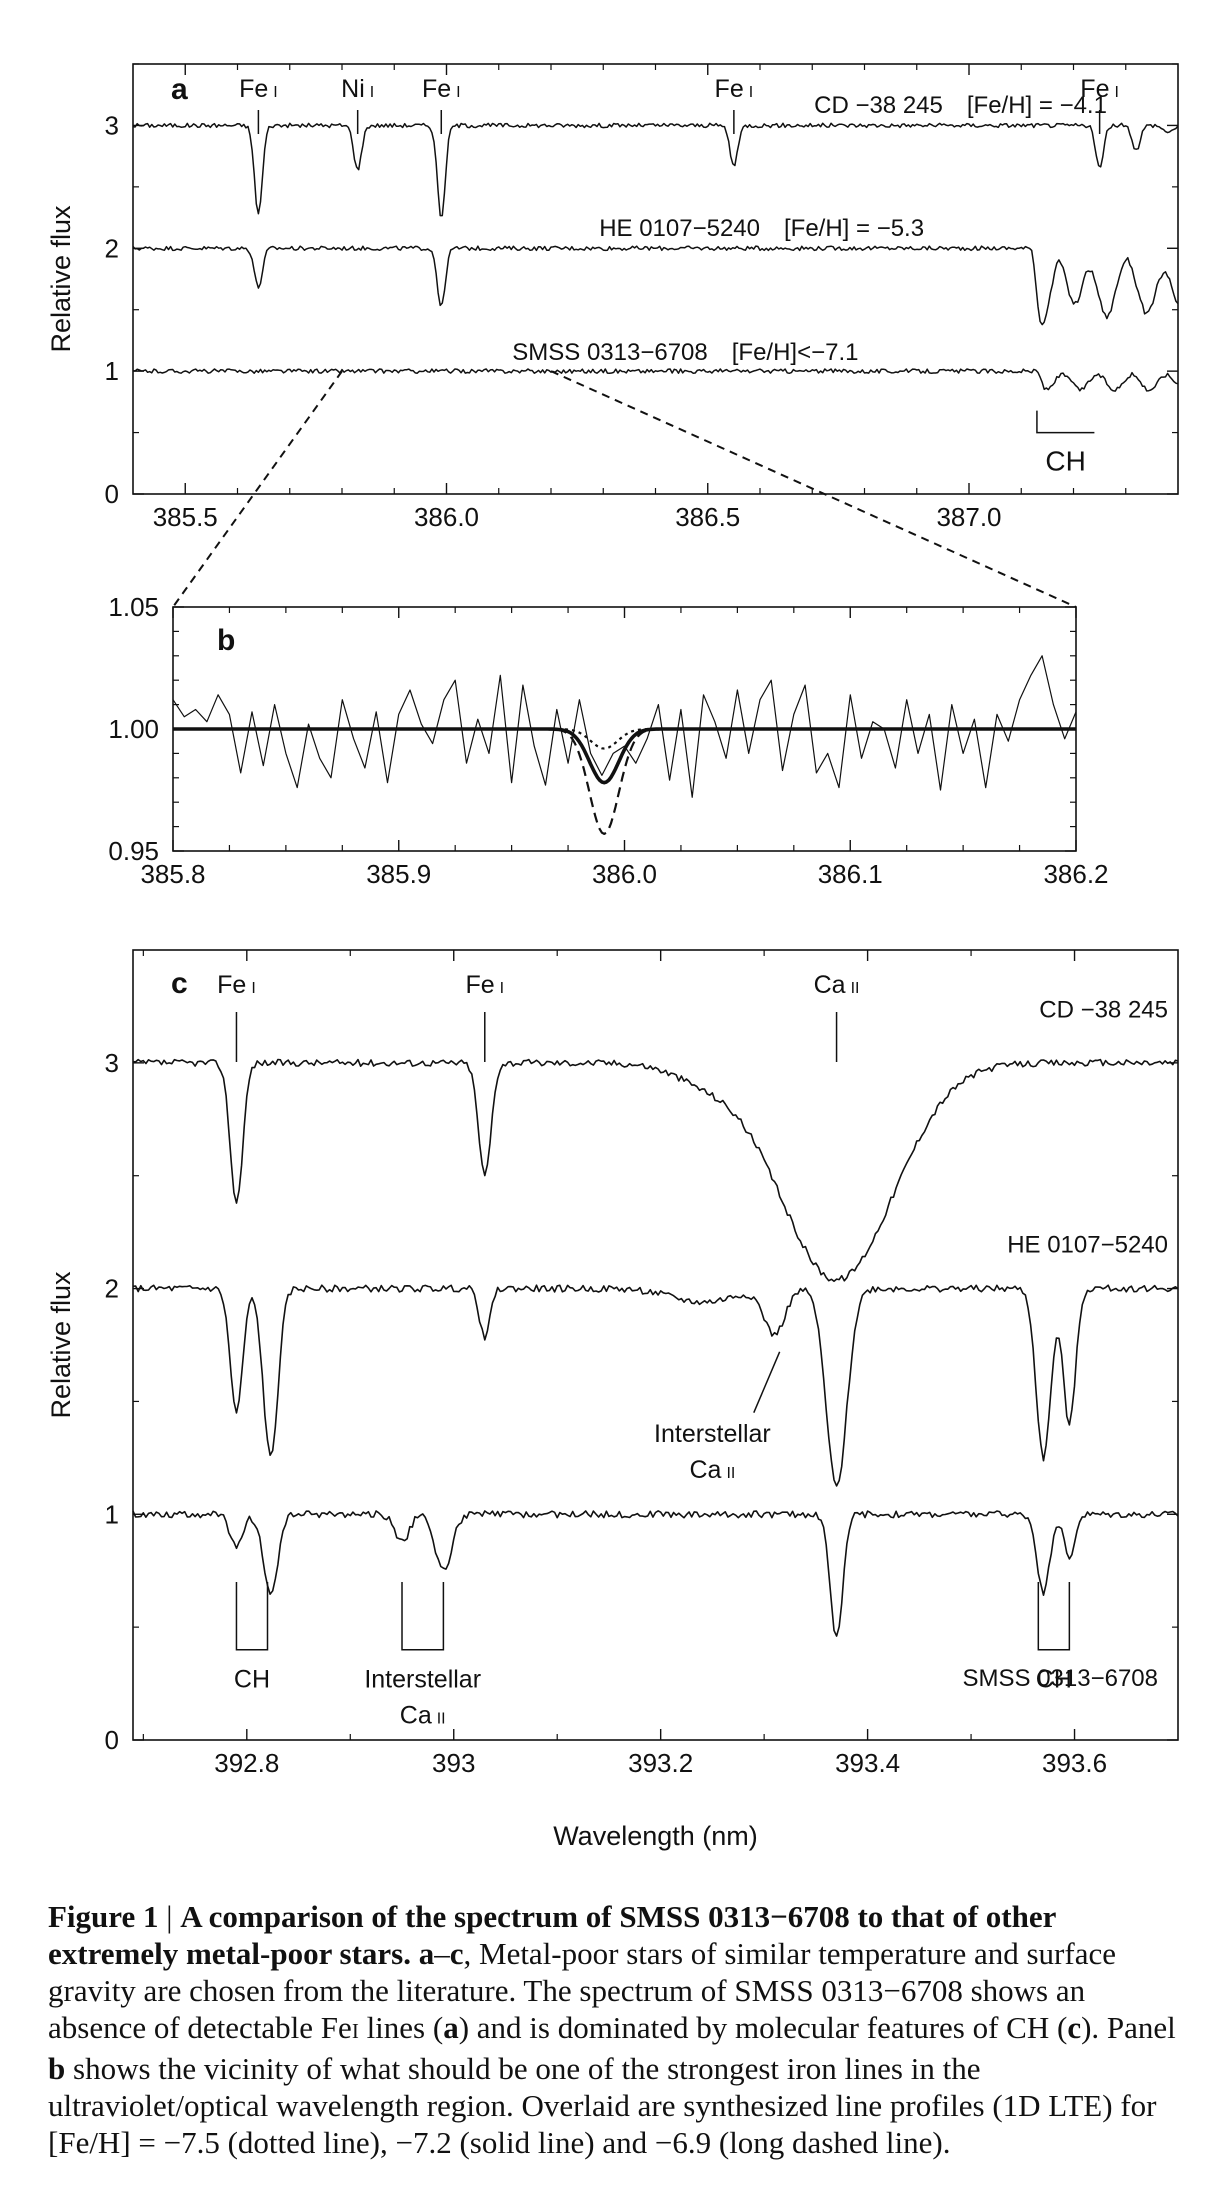  What do you see at coordinates (1065, 422) in the screenshot?
I see `ch-bracket` at bounding box center [1065, 422].